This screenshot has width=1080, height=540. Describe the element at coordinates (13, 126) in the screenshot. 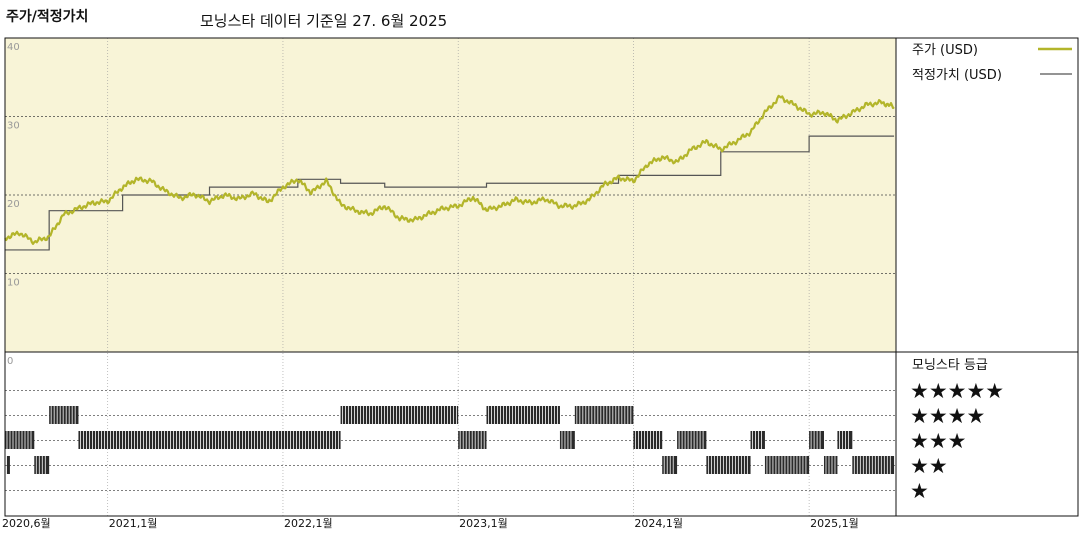

I see `y-tick-label: 30` at that location.